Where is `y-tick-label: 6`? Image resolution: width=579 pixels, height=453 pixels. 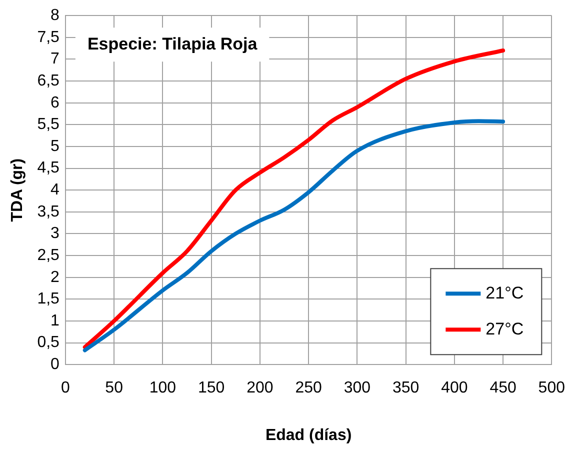
y-tick-label: 6 is located at coordinates (55, 103).